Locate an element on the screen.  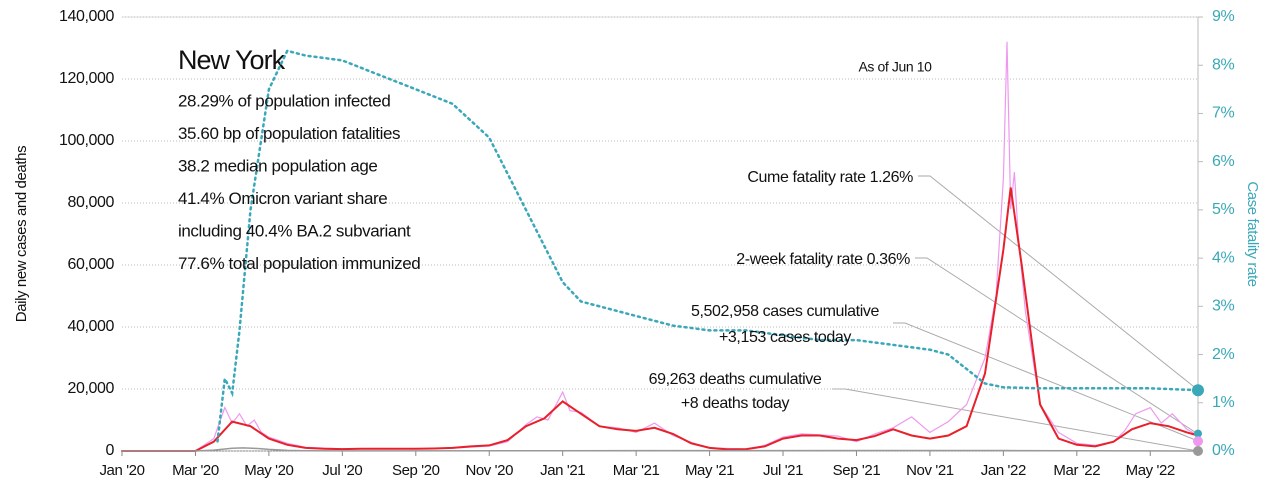
y2-tick-label: 4% is located at coordinates (1223, 257).